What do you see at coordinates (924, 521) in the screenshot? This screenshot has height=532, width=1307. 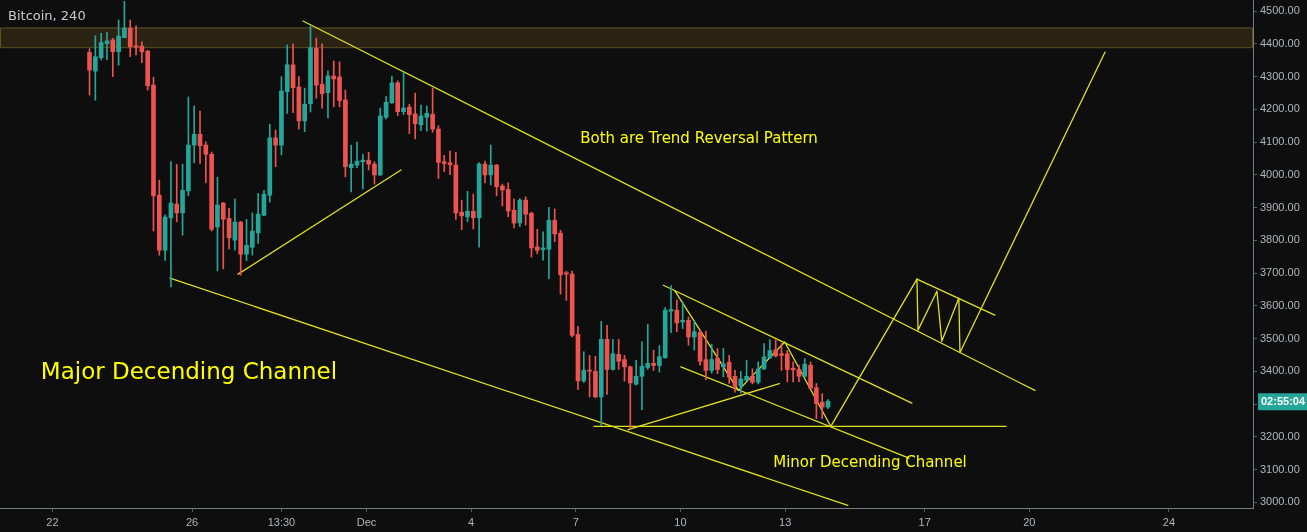 I see `x-tick-label: 17` at bounding box center [924, 521].